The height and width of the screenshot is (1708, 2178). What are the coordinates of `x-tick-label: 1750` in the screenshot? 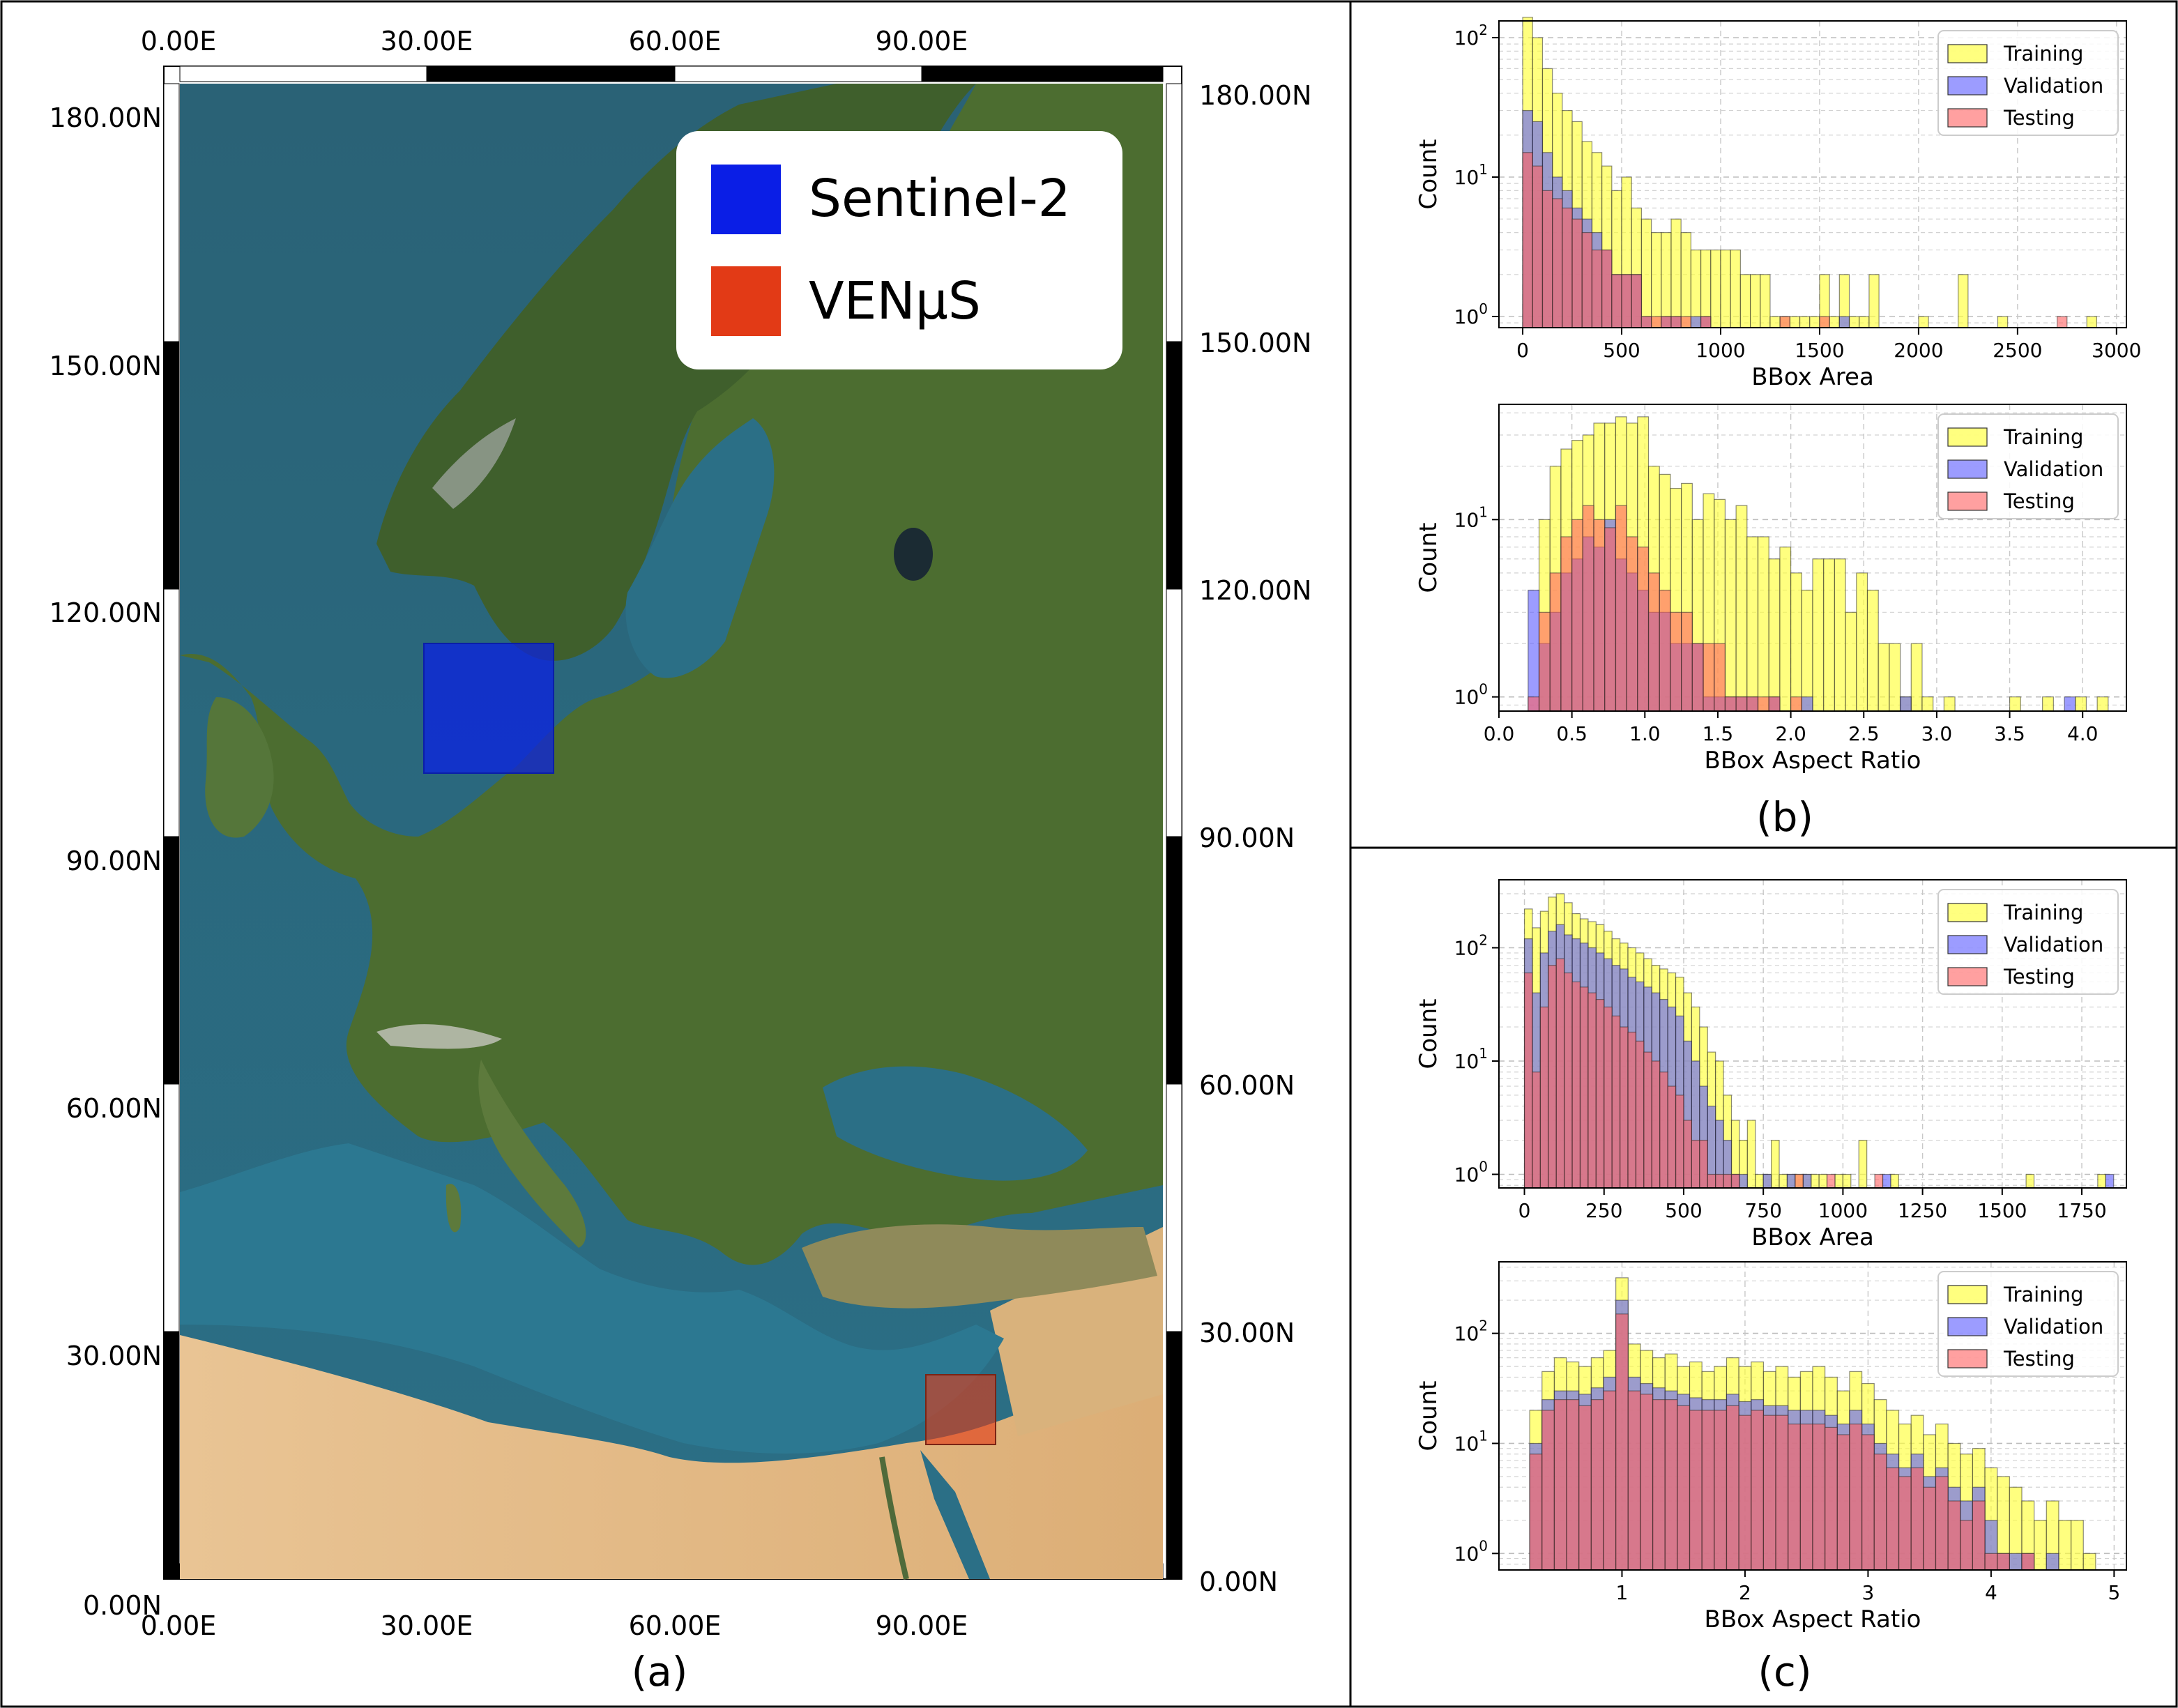 It's located at (2081, 1210).